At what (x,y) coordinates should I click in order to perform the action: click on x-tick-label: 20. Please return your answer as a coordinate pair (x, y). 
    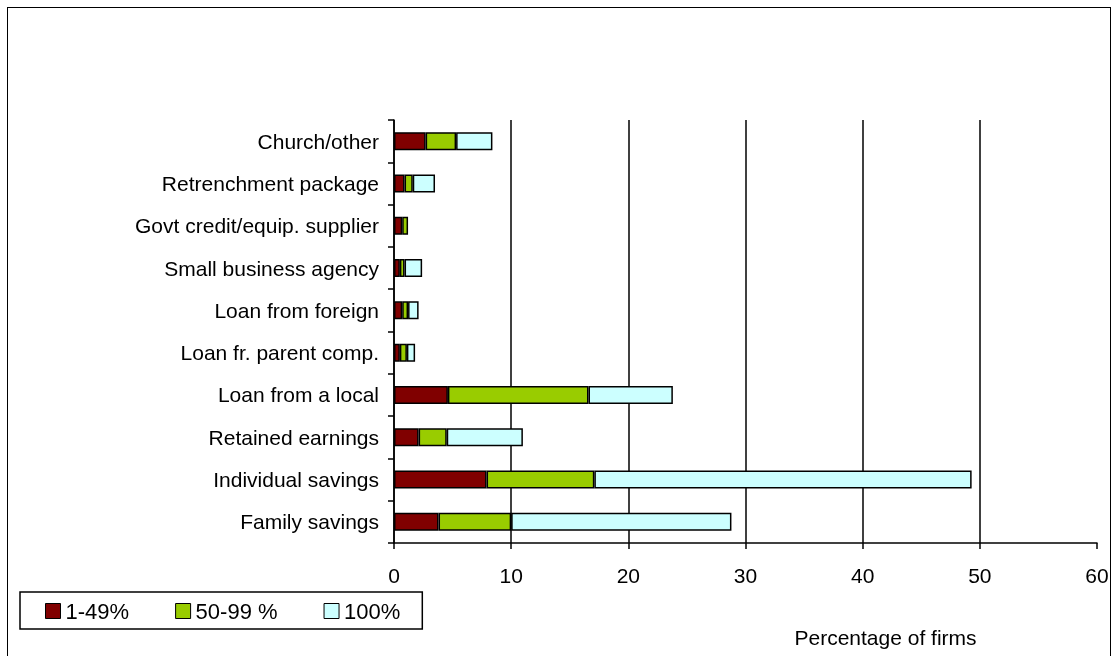
    Looking at the image, I should click on (628, 575).